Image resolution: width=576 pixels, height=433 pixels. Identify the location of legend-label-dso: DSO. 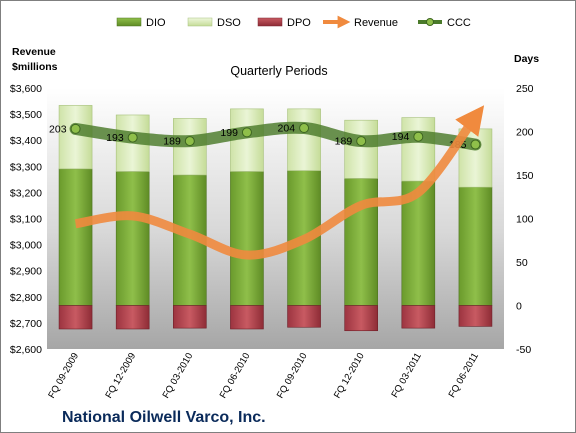
(229, 23).